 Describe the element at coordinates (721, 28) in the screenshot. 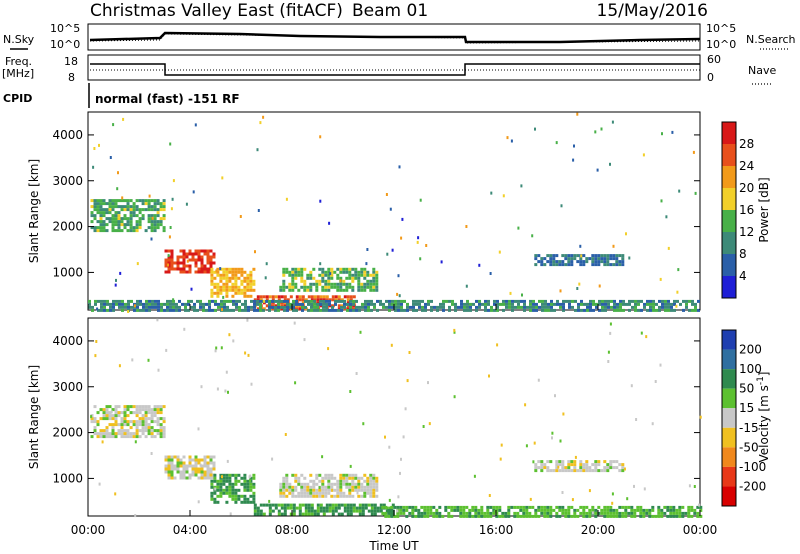

I see `noise-tick-top-right: 10^5` at that location.